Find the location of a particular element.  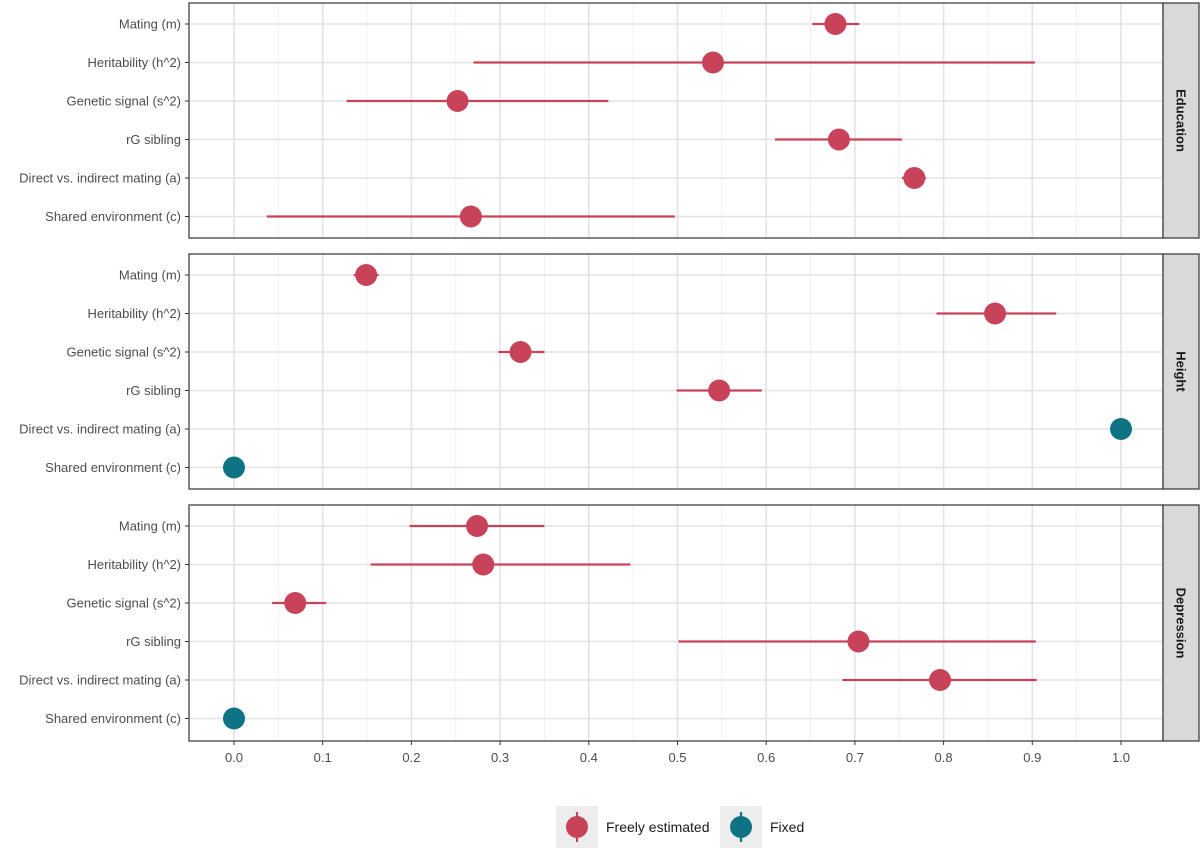

x-tick-label: 1.0 is located at coordinates (1121, 757).